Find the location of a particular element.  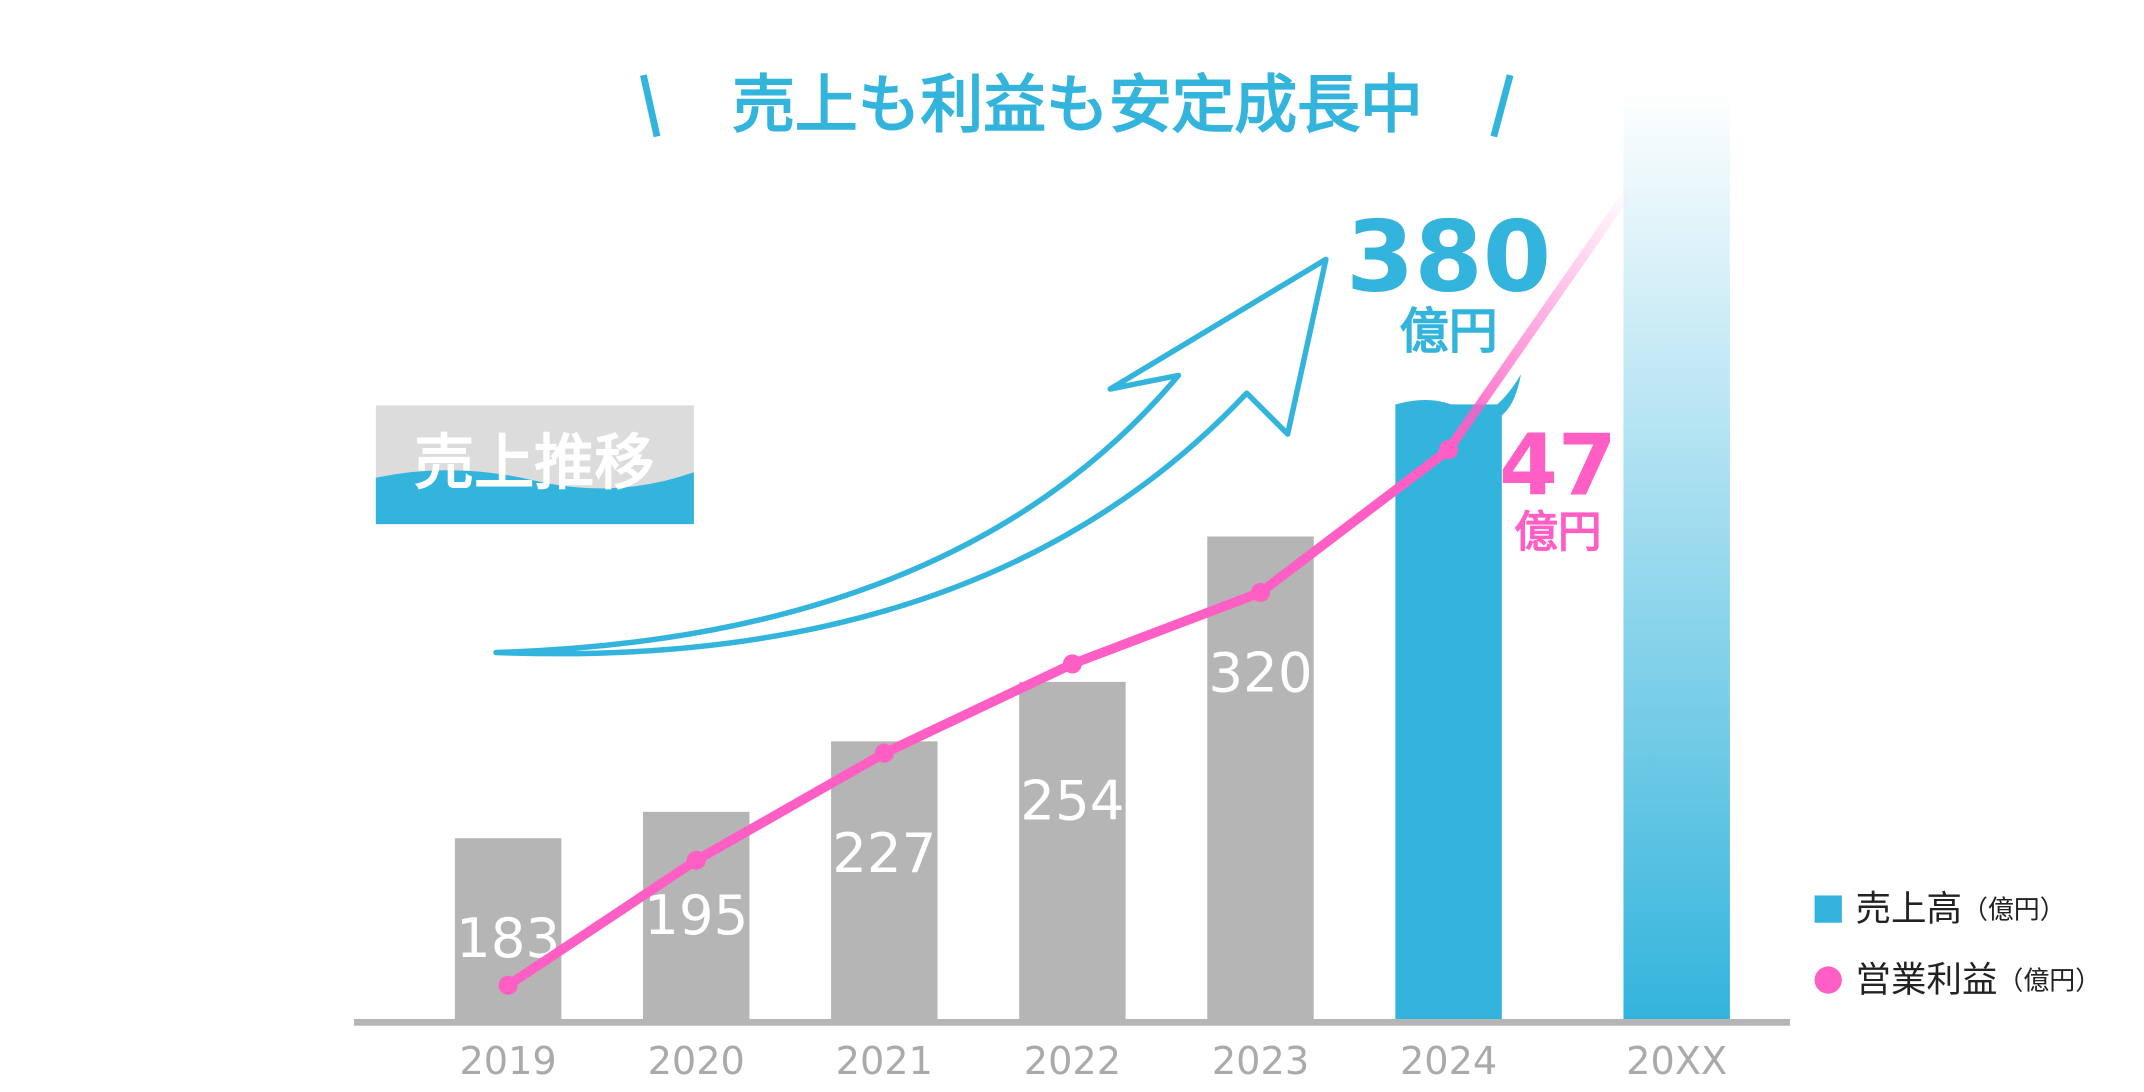

value-label: 195 is located at coordinates (696, 915).